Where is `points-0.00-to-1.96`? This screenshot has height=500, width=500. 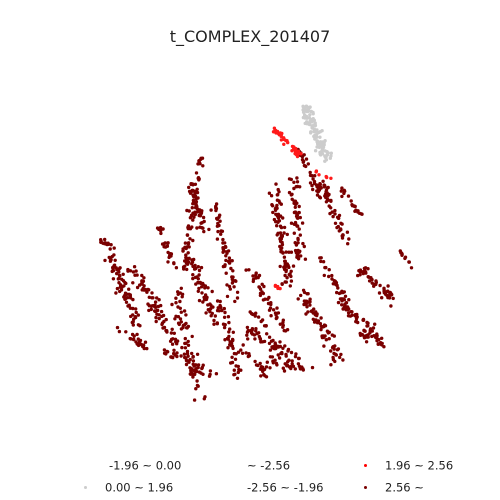
points-0.00-to-1.96 is located at coordinates (317, 133).